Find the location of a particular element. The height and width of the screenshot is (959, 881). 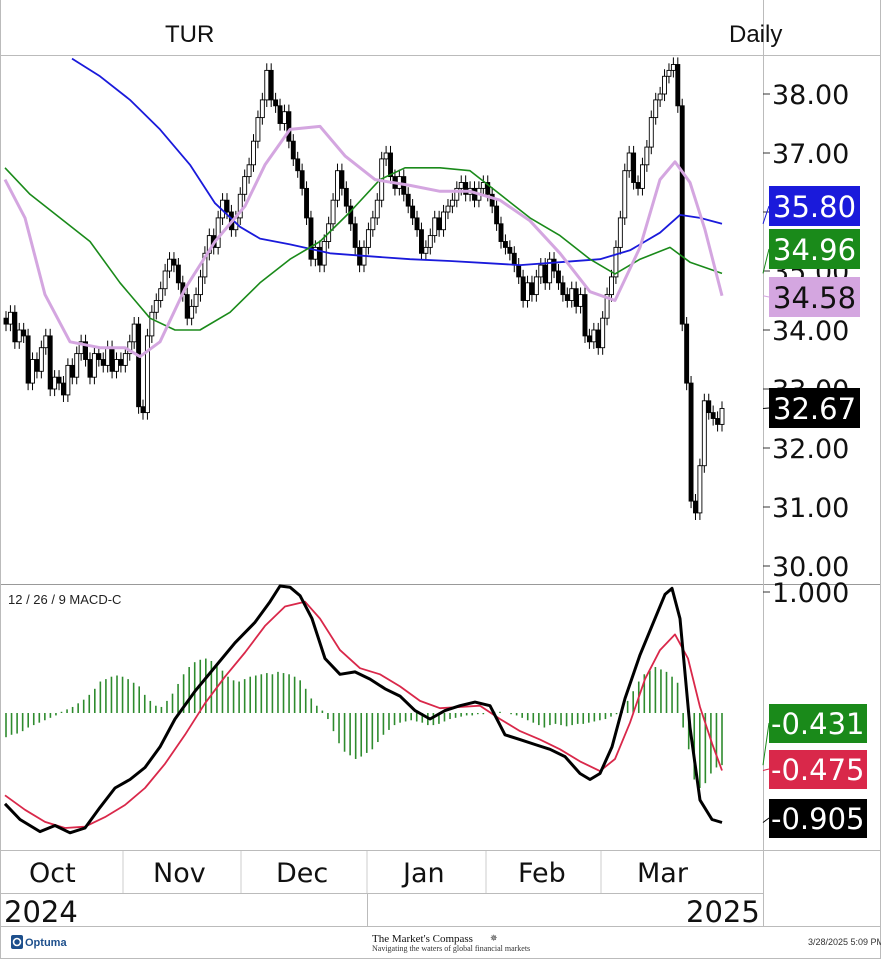

vendor-name: Optuma is located at coordinates (46, 943).